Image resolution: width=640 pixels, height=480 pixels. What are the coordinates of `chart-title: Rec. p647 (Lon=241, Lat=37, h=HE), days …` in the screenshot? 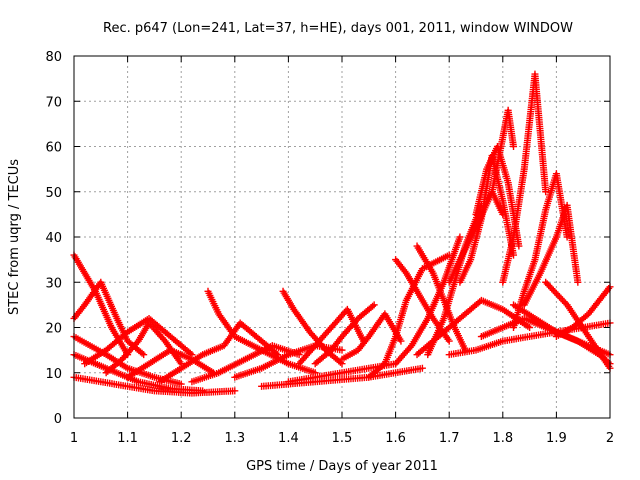 It's located at (338, 28).